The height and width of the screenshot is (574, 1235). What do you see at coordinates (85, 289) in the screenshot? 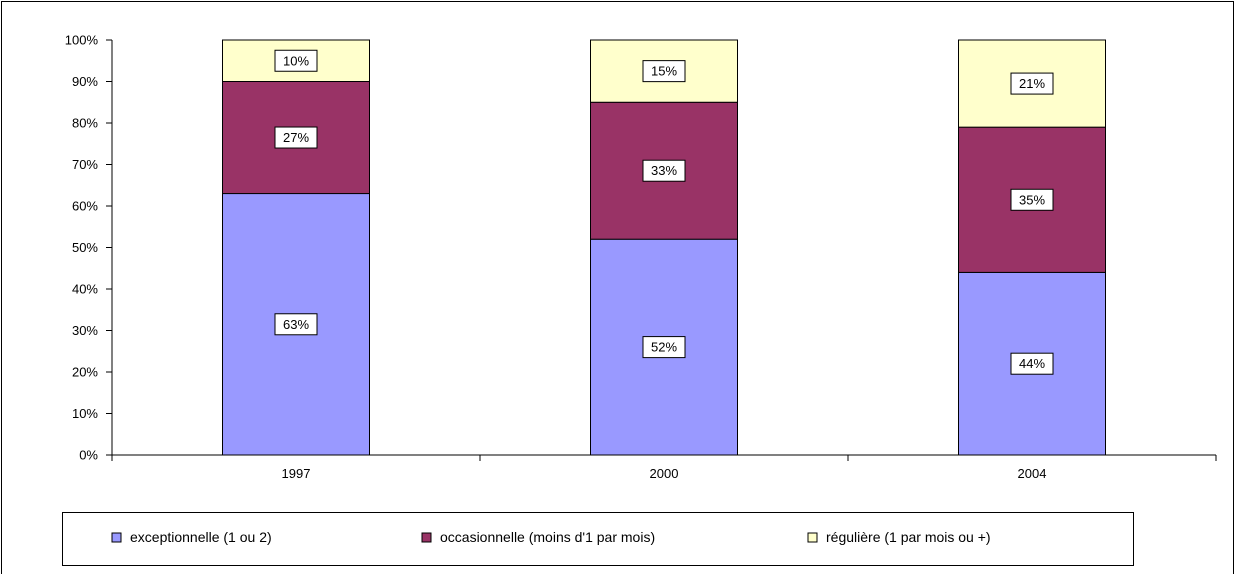
I see `y-tick-label: 40%` at bounding box center [85, 289].